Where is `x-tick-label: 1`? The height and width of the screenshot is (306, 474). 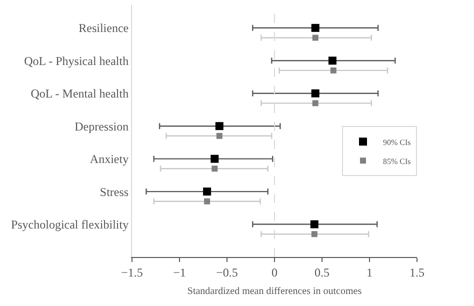
x-tick-label: 1 is located at coordinates (369, 272).